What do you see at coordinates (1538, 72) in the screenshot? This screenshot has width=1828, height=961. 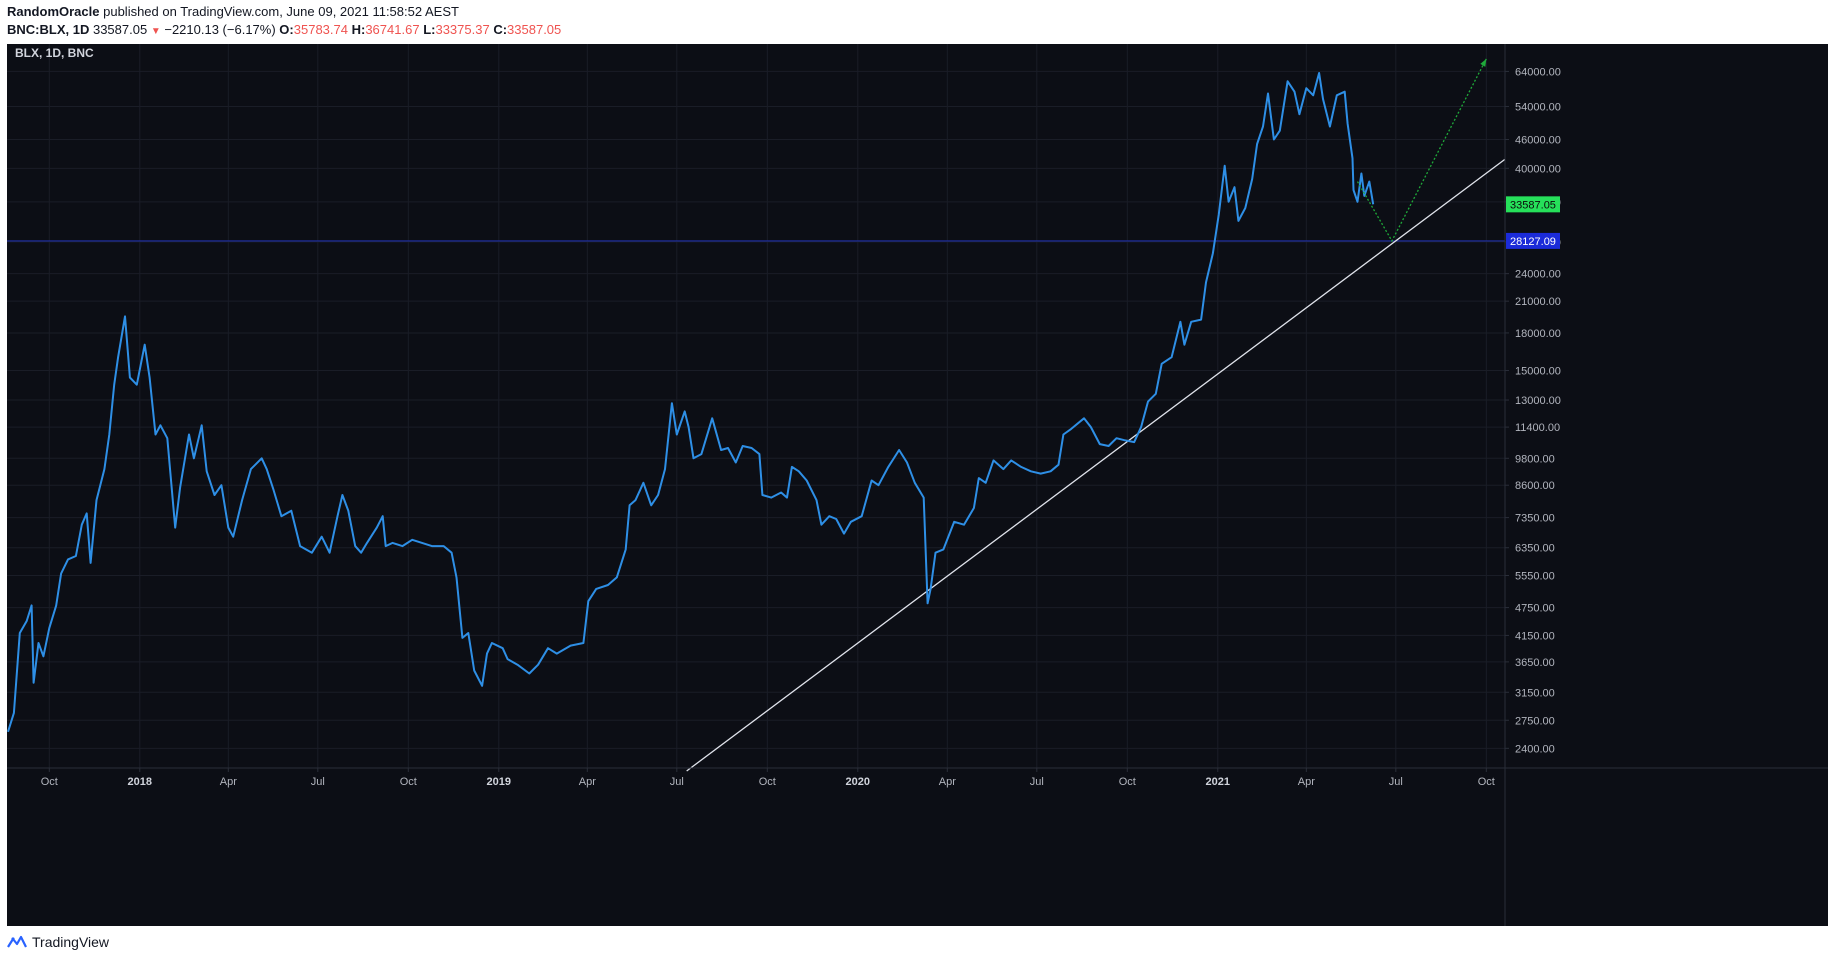 I see `price-tick-label: 64000.00` at bounding box center [1538, 72].